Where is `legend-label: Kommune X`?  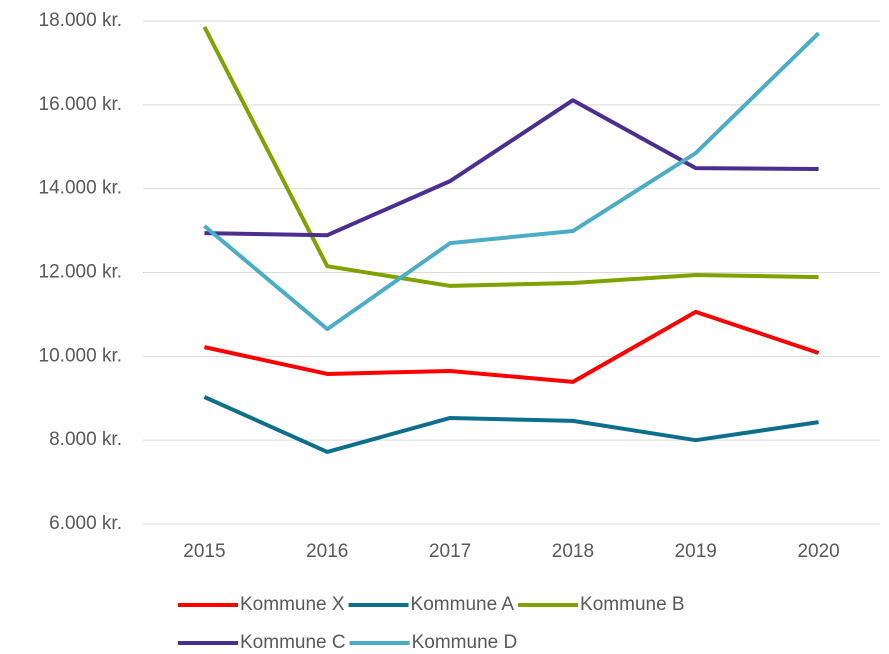
legend-label: Kommune X is located at coordinates (292, 604).